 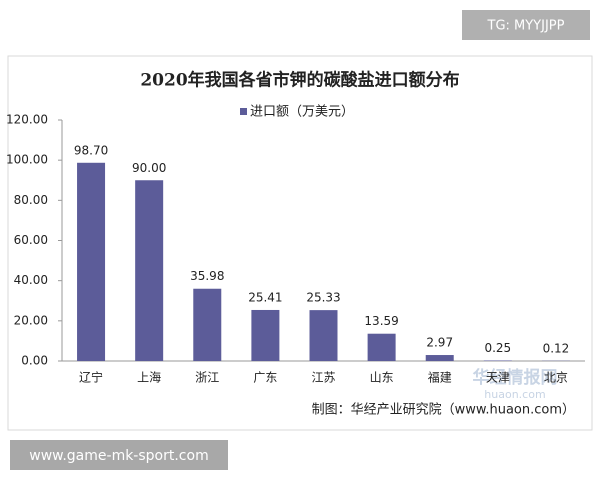 I want to click on x-tick-label: 辽宁, so click(x=91, y=377).